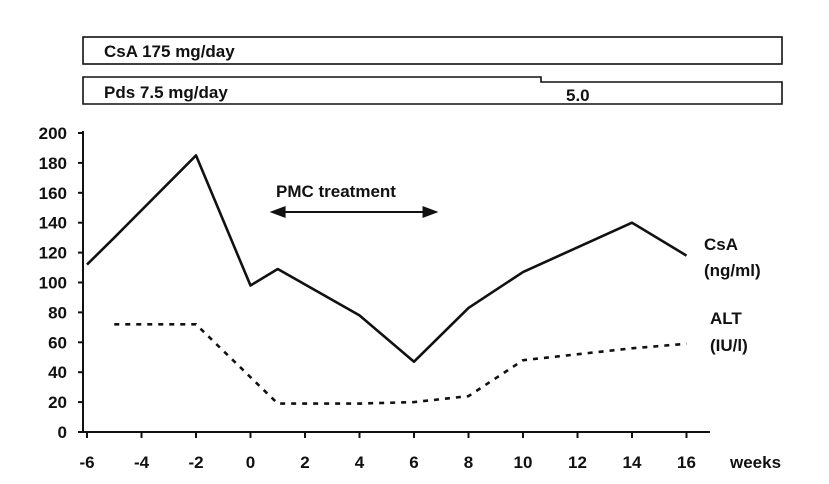  What do you see at coordinates (86, 462) in the screenshot?
I see `x-tick-label: -6` at bounding box center [86, 462].